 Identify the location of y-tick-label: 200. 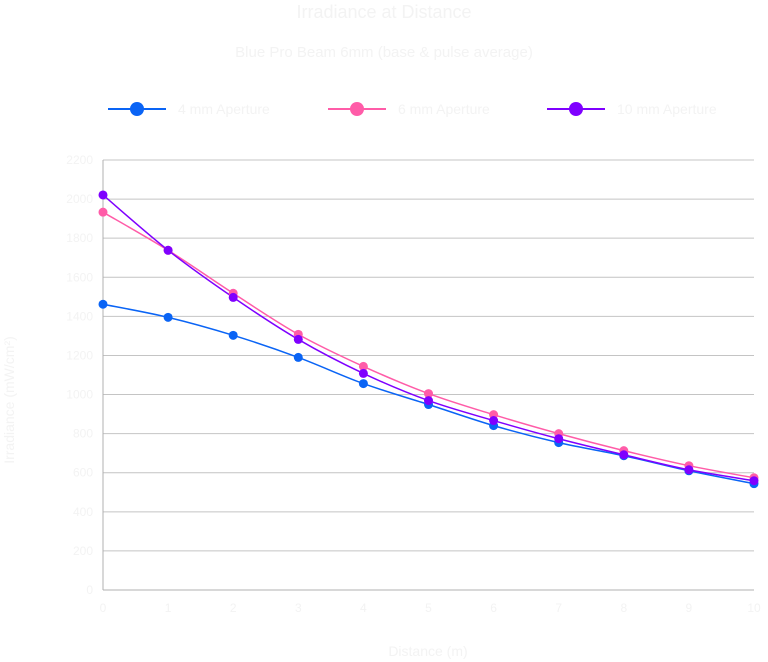
(83, 551).